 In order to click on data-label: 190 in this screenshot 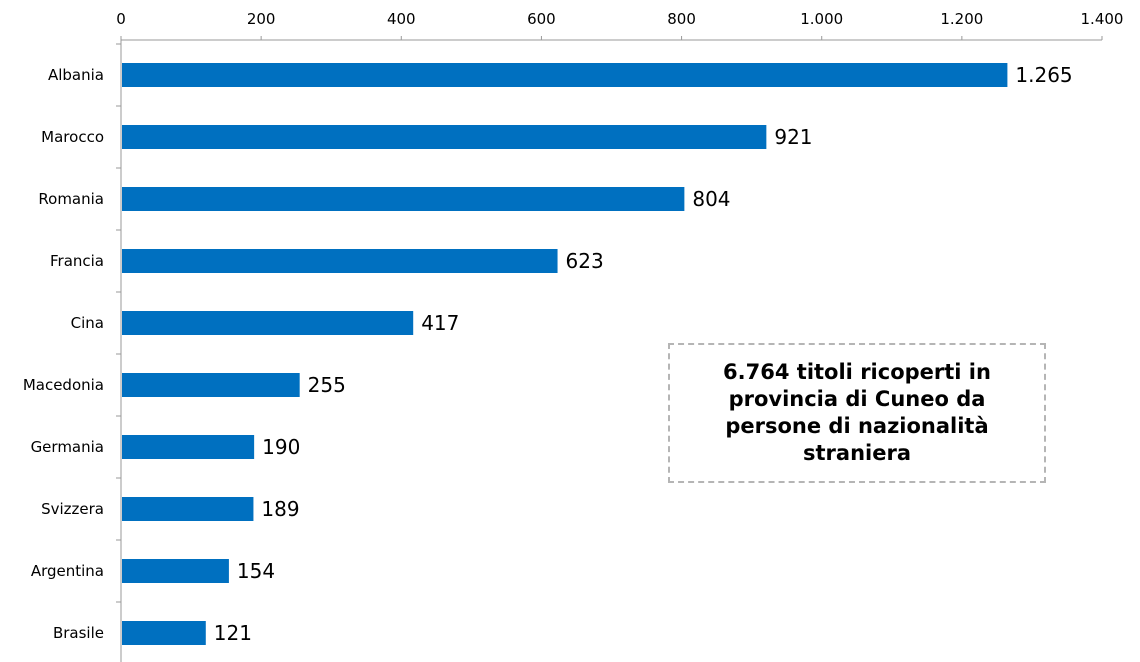, I will do `click(281, 447)`.